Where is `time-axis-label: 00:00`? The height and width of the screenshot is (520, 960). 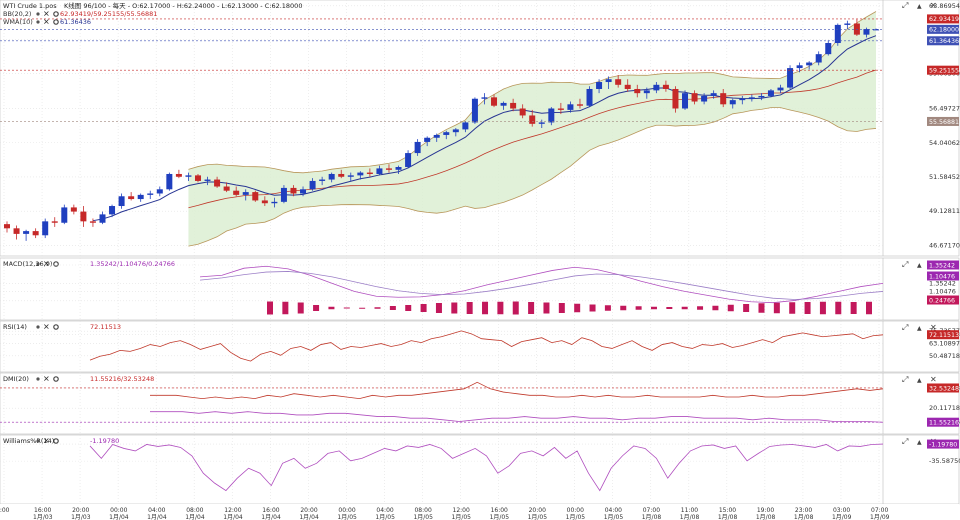
time-axis-label: 00:00 is located at coordinates (575, 510).